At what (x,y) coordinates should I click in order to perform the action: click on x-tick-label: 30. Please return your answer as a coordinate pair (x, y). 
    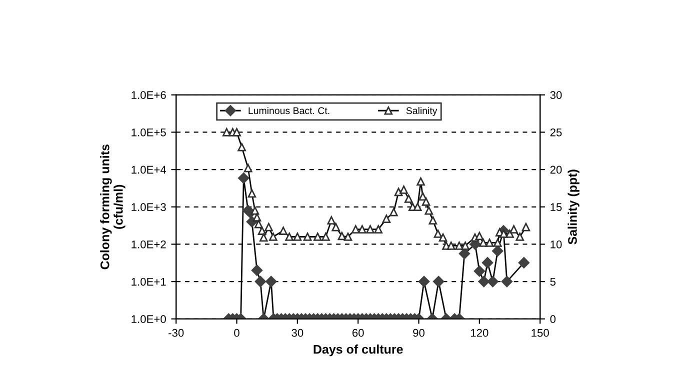
    Looking at the image, I should click on (298, 332).